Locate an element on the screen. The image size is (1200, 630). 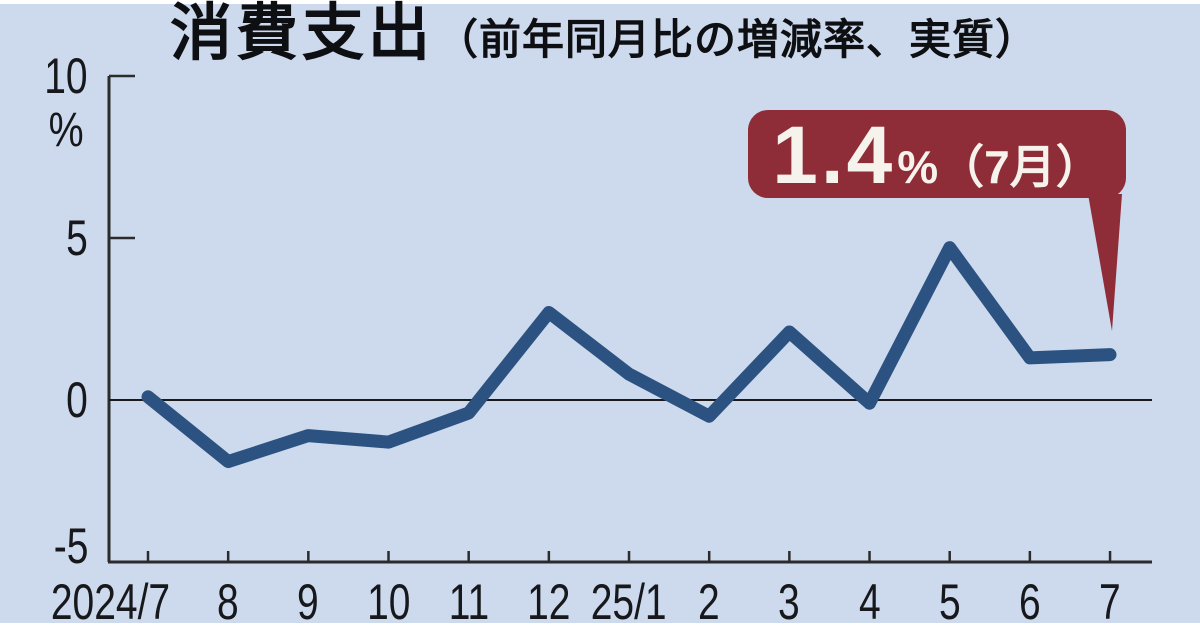
y-axis-unit-label: % is located at coordinates (66, 130).